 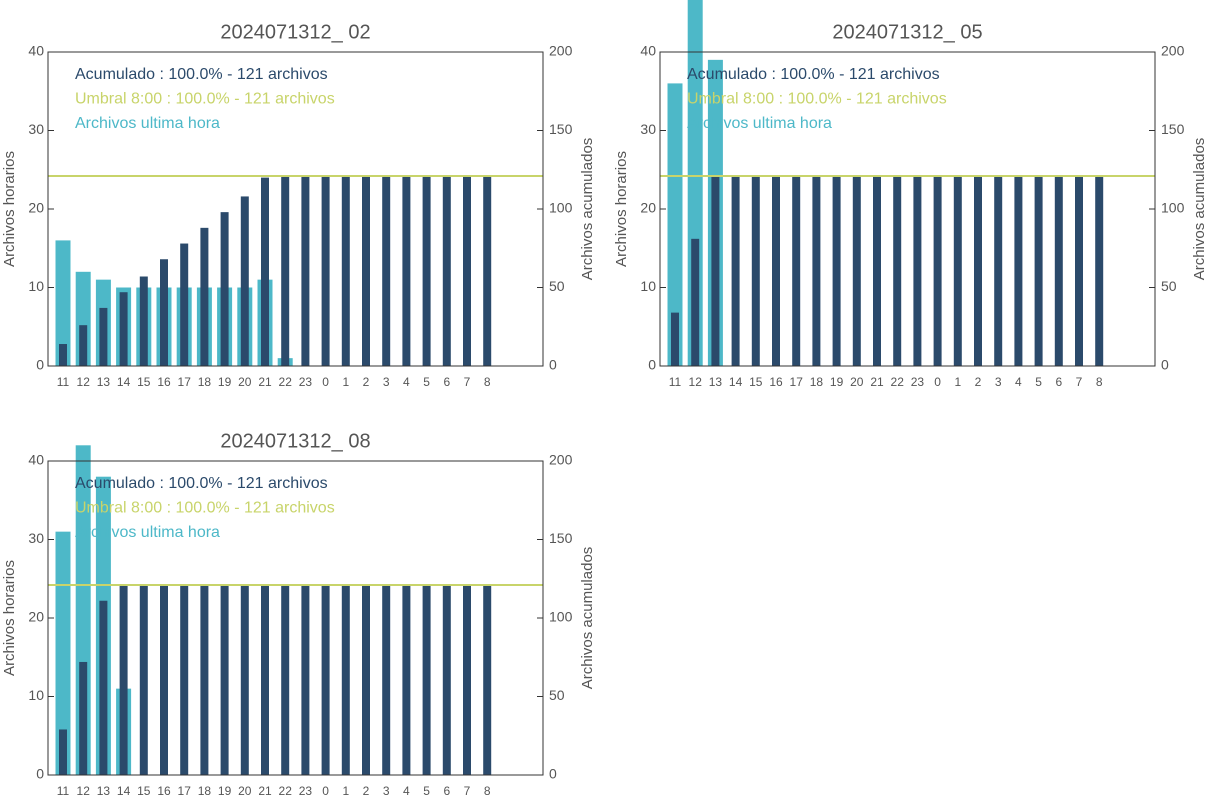 What do you see at coordinates (978, 382) in the screenshot?
I see `x-tick-label: 2` at bounding box center [978, 382].